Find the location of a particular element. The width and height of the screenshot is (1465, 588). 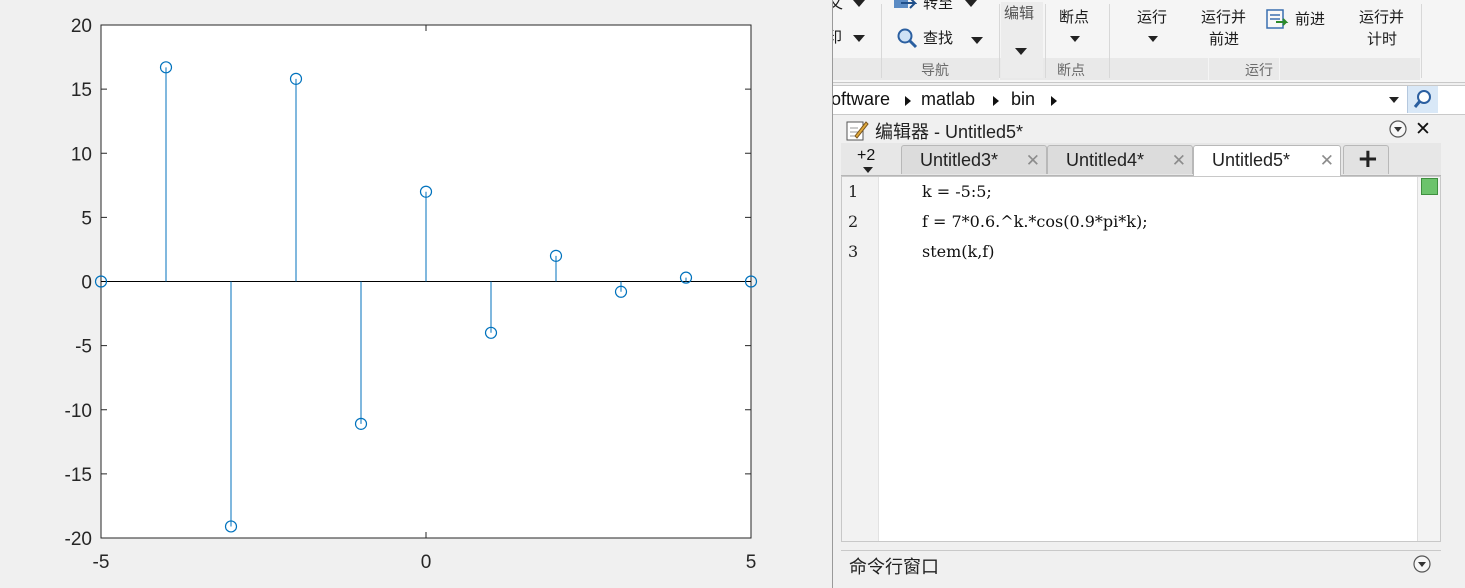

editor-ribbon: 文 印 转至 查找 导航 编辑 is located at coordinates (1149, 41).